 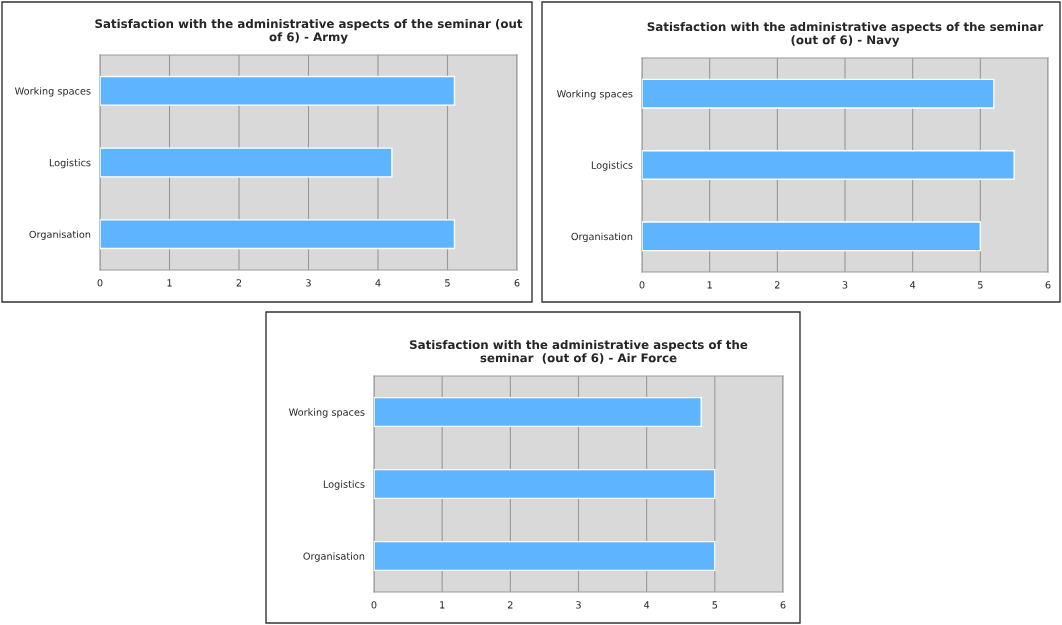 I want to click on chart-title: Satisfaction with the administrative aspects of the seminar (out of 6) - Army, so click(x=309, y=31).